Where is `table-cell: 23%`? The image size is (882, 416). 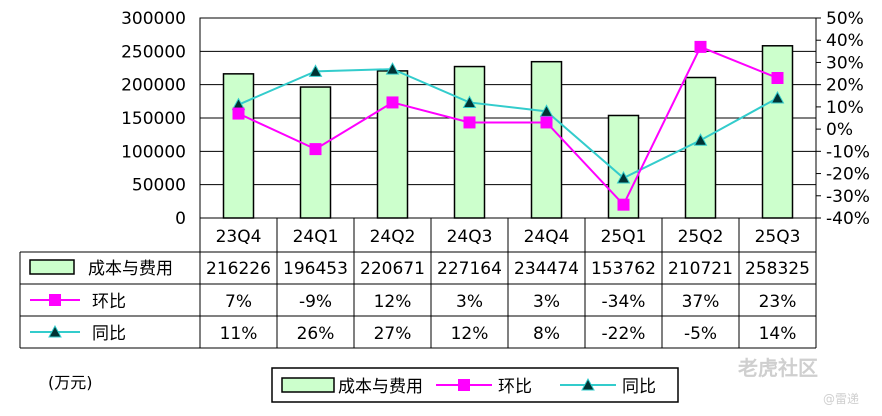 table-cell: 23% is located at coordinates (778, 302).